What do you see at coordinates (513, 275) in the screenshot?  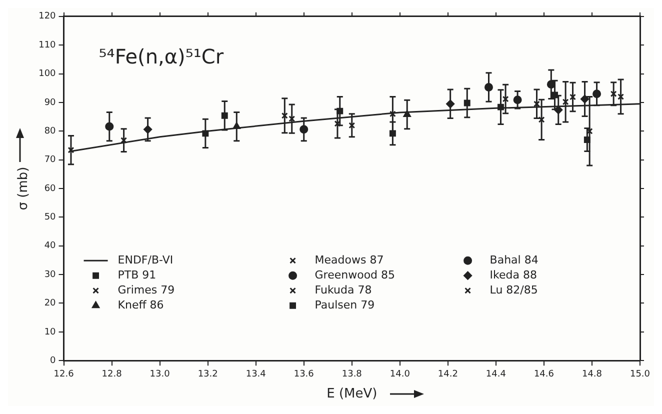 I see `legend-label: Ikeda 88` at bounding box center [513, 275].